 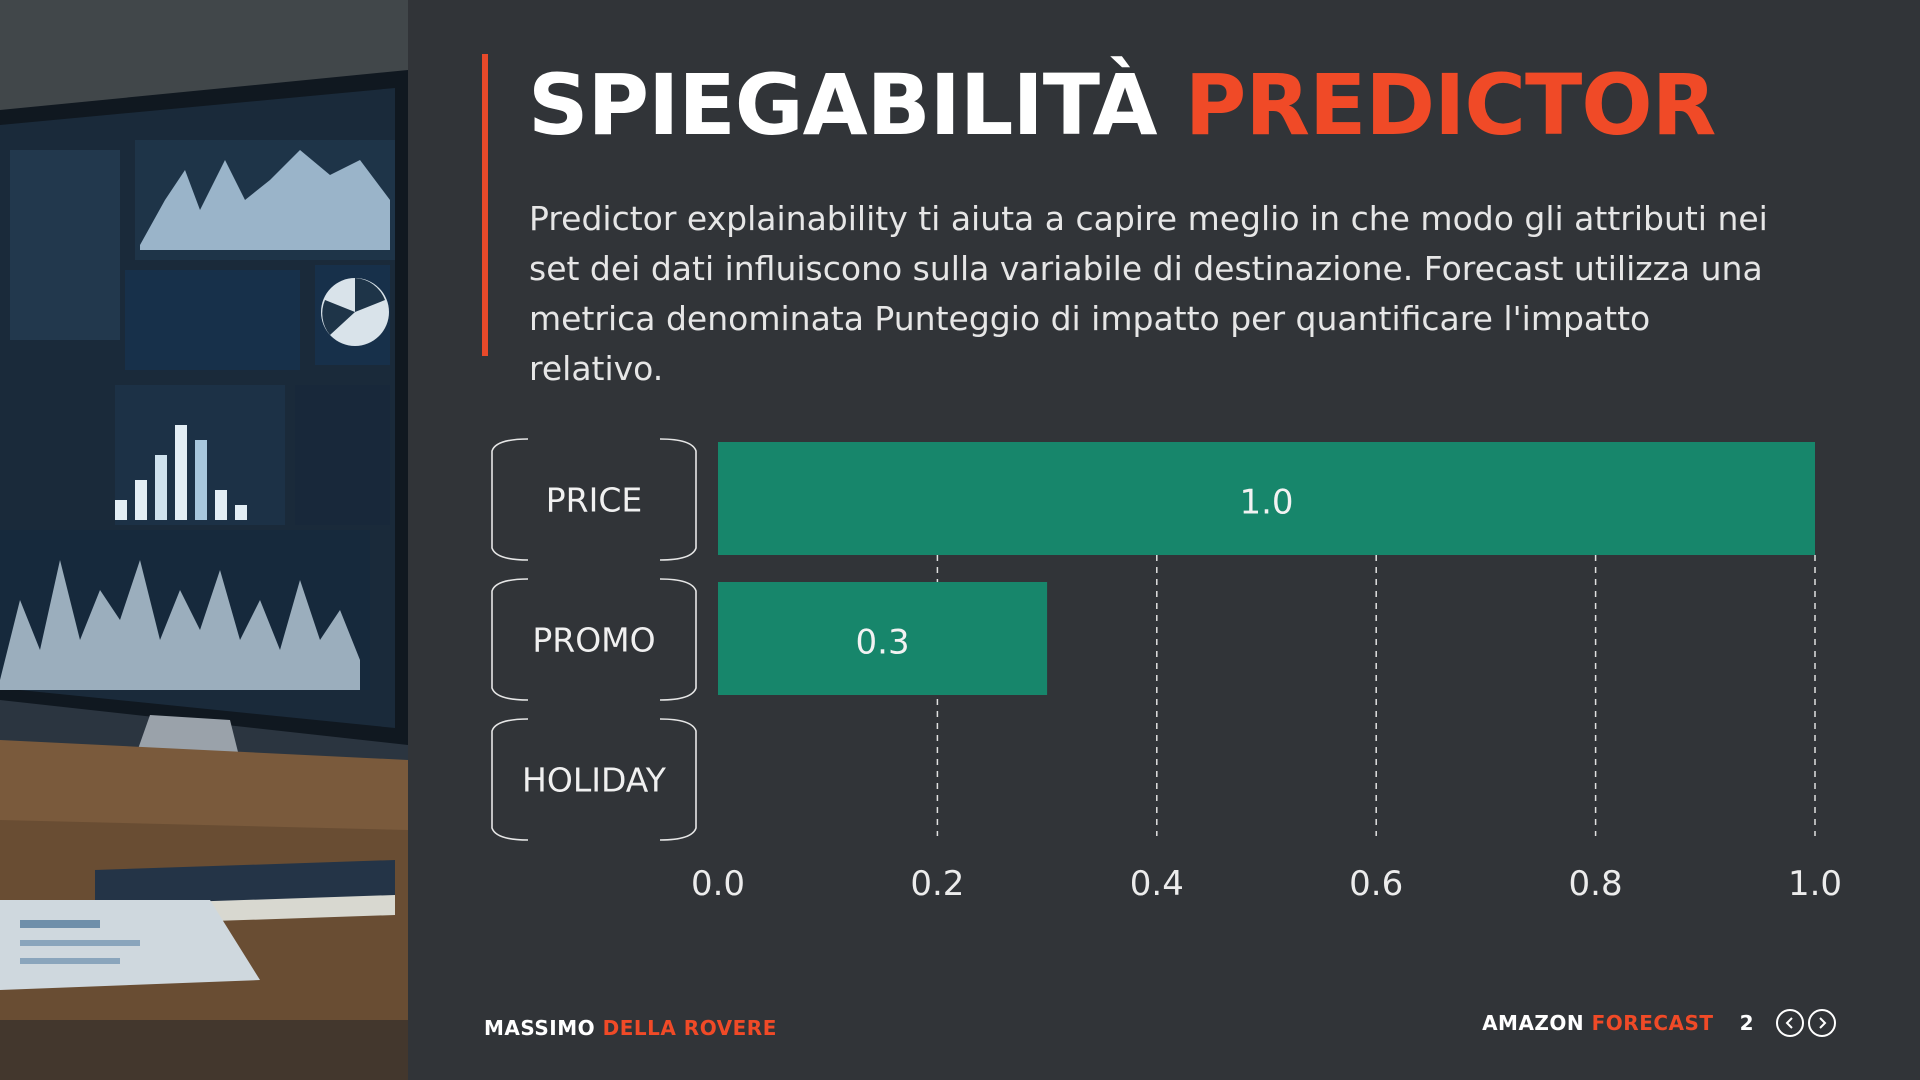 I want to click on slide-title: SPIEGABILITÀ PREDICTOR, so click(x=1122, y=105).